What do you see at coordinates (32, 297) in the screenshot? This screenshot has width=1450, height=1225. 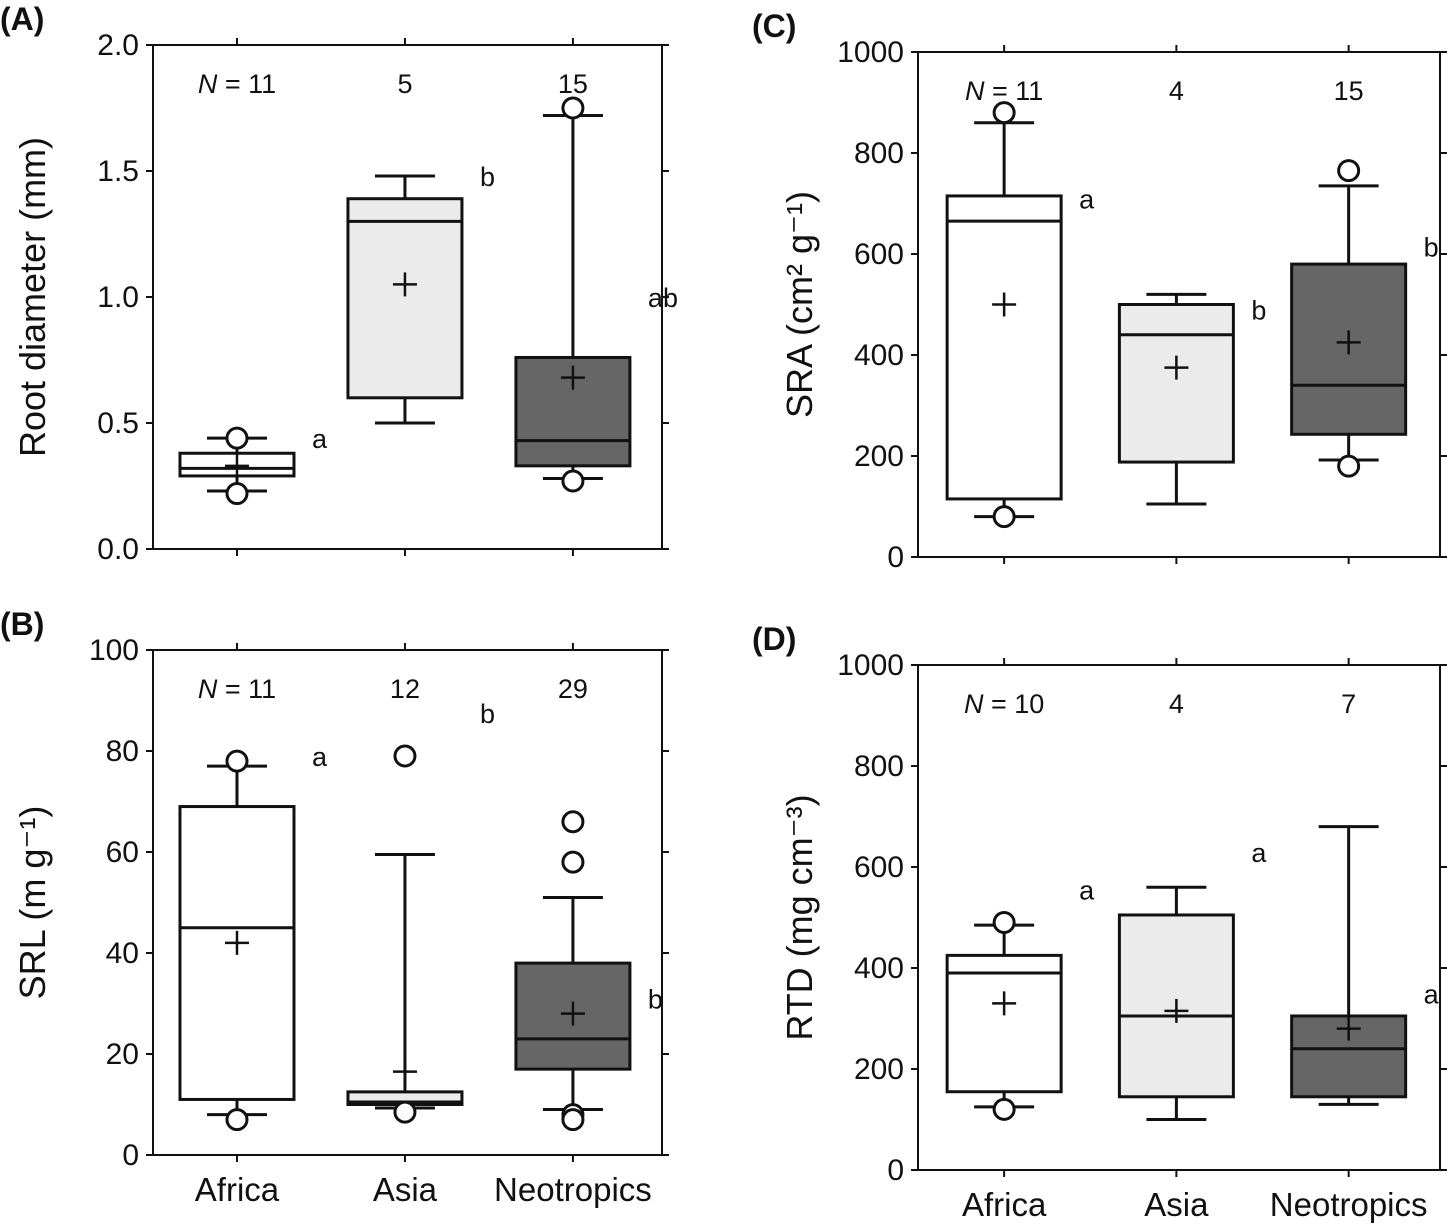 I see `y-axis-label: Root diameter (mm)` at bounding box center [32, 297].